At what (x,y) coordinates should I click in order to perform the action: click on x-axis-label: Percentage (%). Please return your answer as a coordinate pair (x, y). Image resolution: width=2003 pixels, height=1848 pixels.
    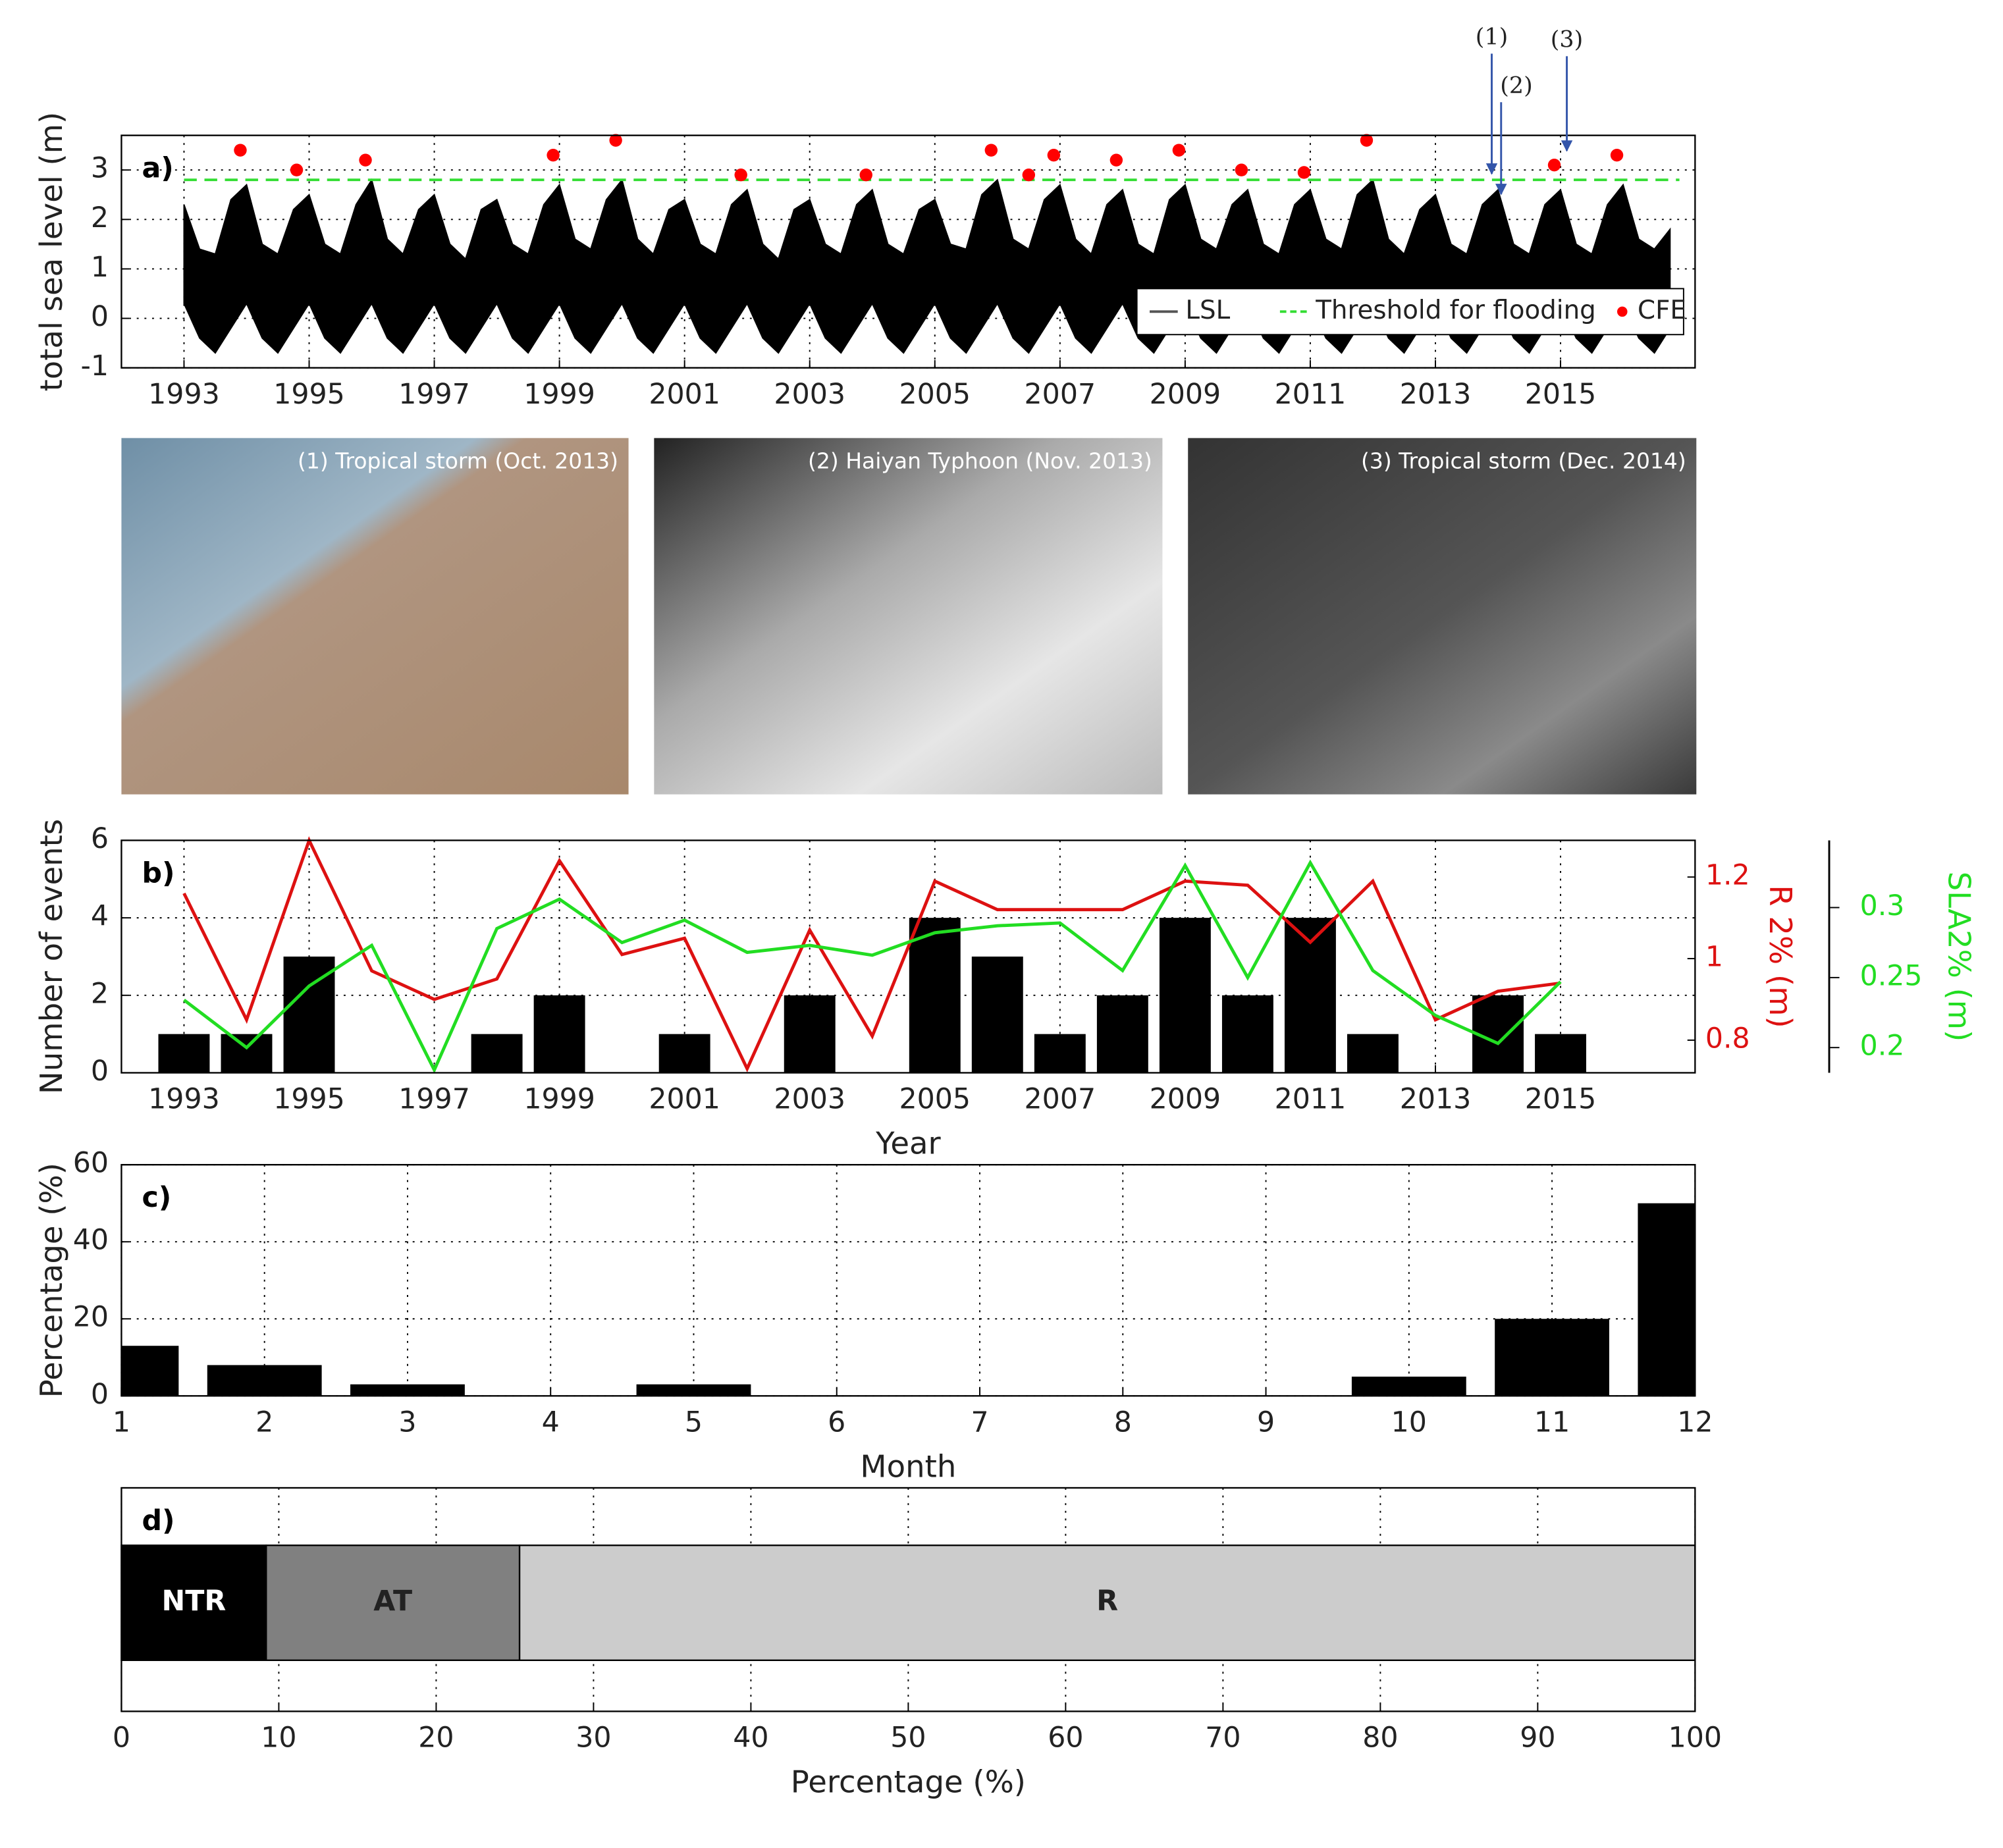
    Looking at the image, I should click on (908, 1782).